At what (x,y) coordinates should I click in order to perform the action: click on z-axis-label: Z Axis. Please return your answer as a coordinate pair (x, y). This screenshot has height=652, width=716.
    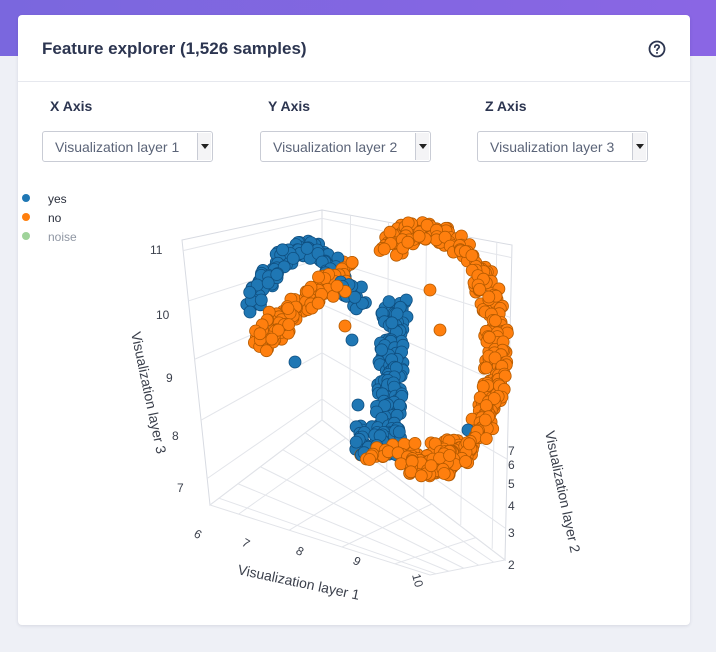
    Looking at the image, I should click on (506, 106).